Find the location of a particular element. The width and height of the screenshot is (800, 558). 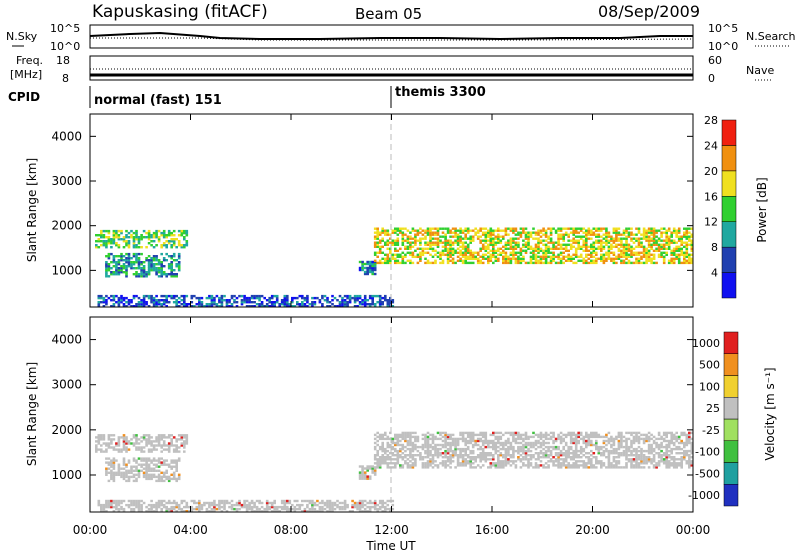

colorbar-tick-label: 25 is located at coordinates (713, 408).